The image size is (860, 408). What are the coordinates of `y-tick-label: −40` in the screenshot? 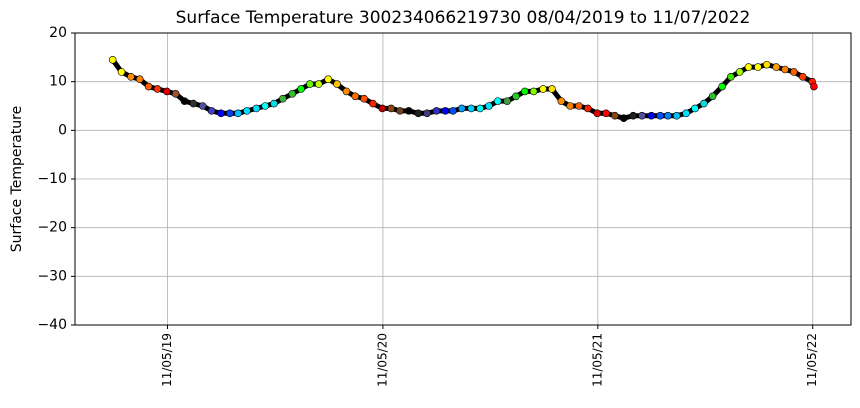 It's located at (52, 325).